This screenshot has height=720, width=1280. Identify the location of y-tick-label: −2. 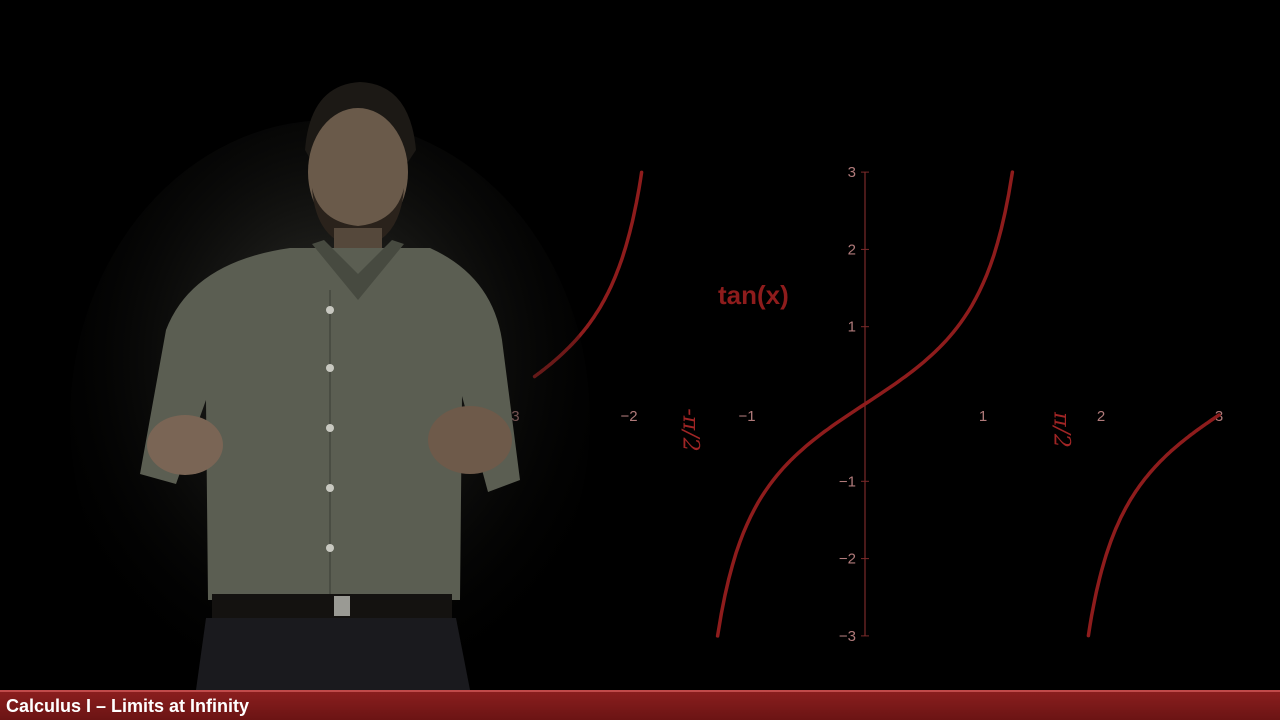
(847, 559).